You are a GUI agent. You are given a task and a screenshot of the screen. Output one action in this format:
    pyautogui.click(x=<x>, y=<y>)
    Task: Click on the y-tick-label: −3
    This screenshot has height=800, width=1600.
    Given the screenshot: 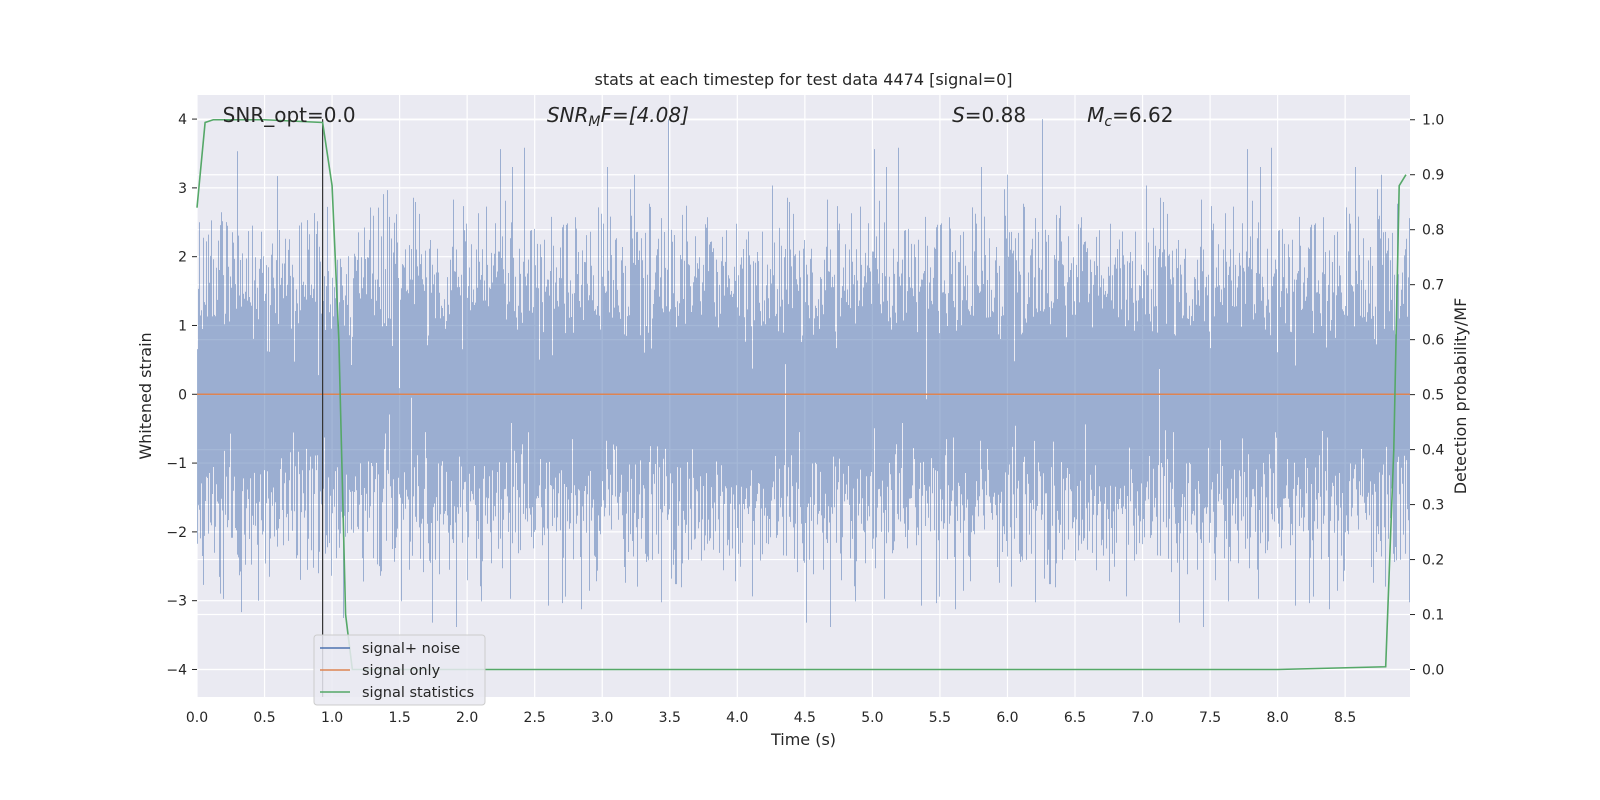 What is the action you would take?
    pyautogui.click(x=176, y=602)
    